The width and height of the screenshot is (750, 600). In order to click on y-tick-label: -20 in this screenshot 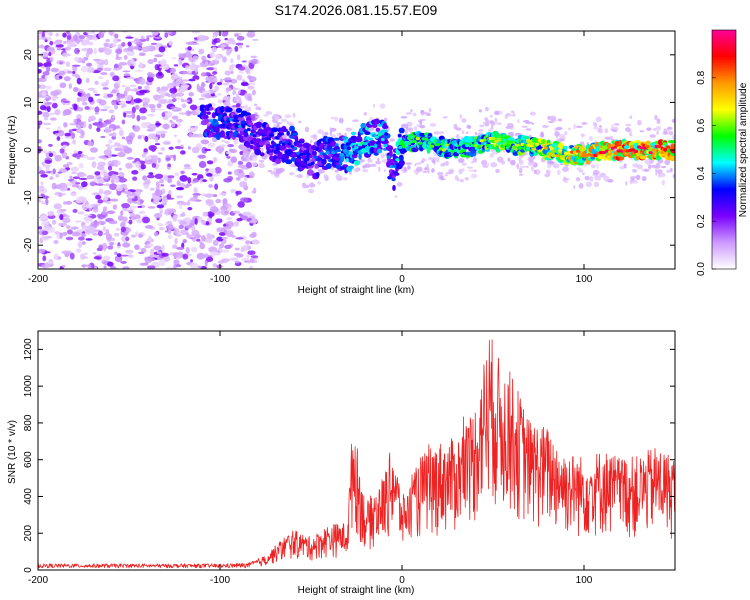, I will do `click(28, 245)`.